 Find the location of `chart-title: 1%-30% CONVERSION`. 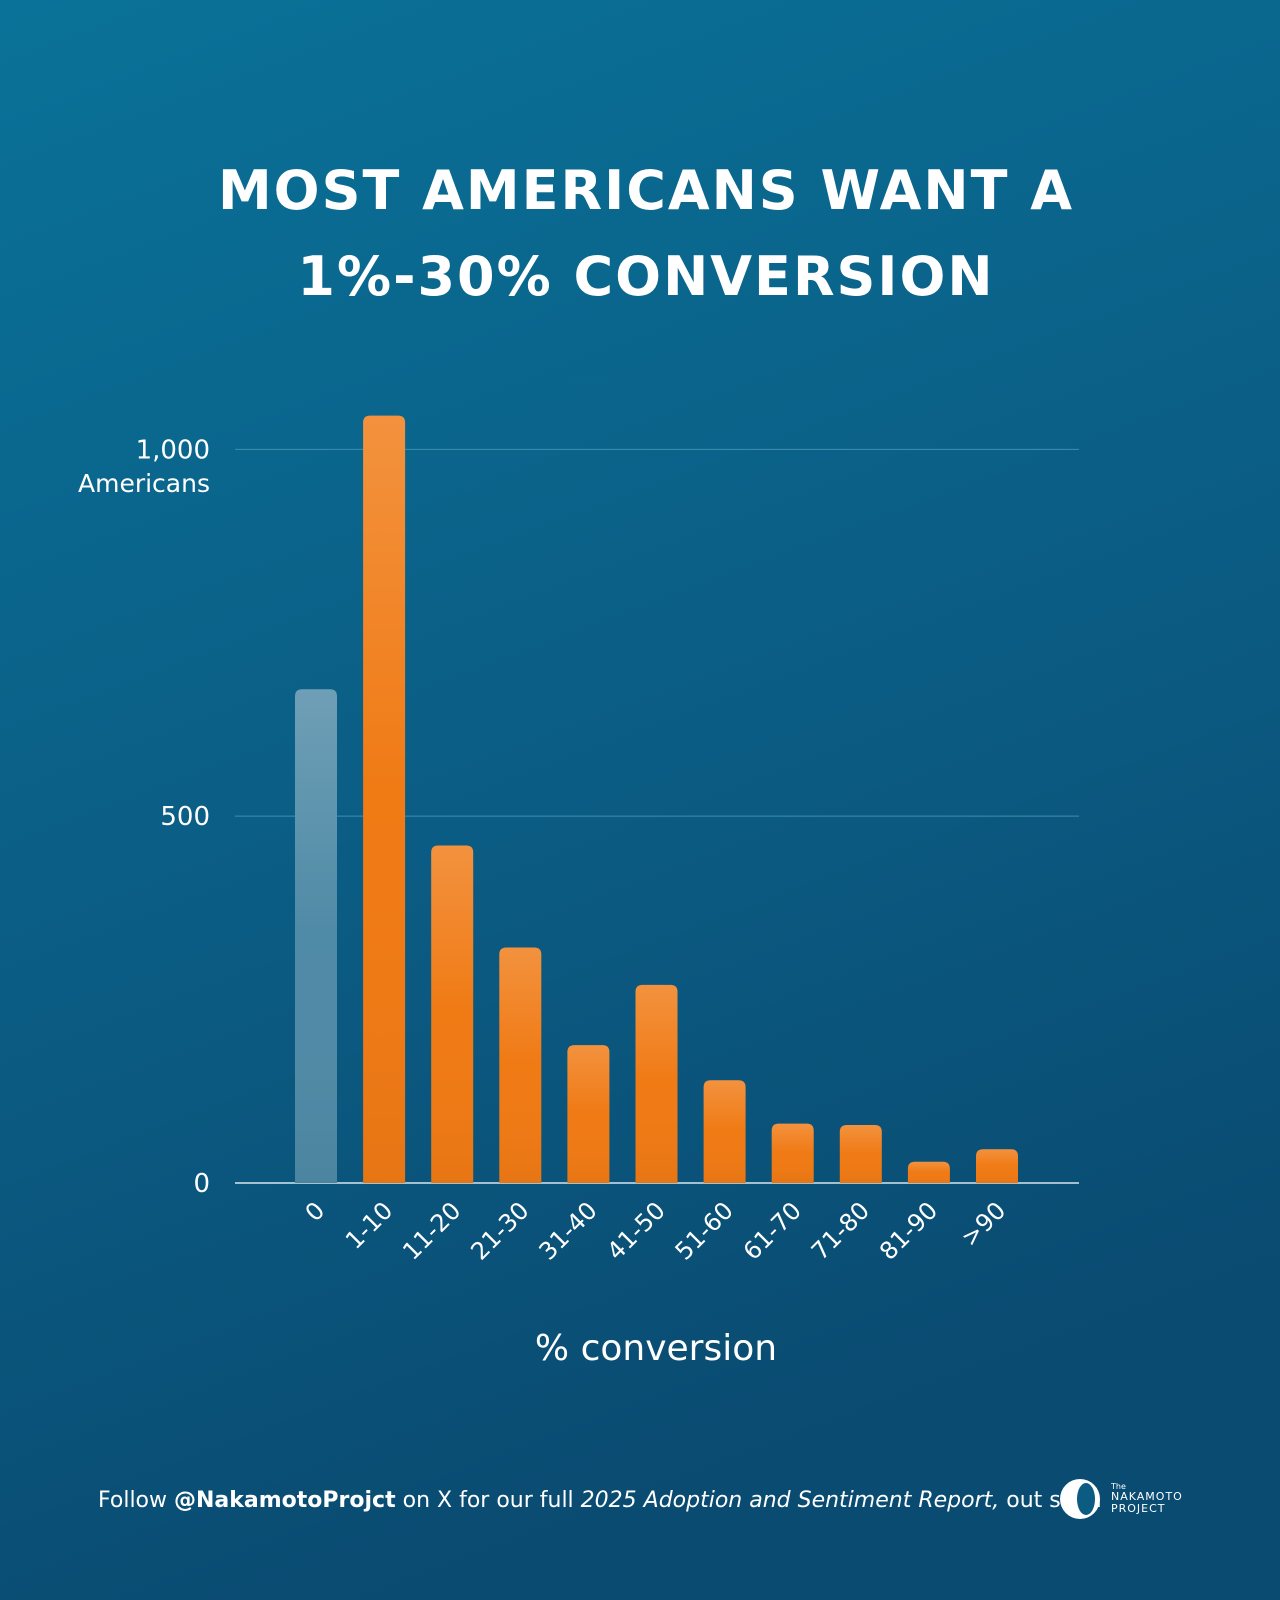

chart-title: 1%-30% CONVERSION is located at coordinates (645, 276).